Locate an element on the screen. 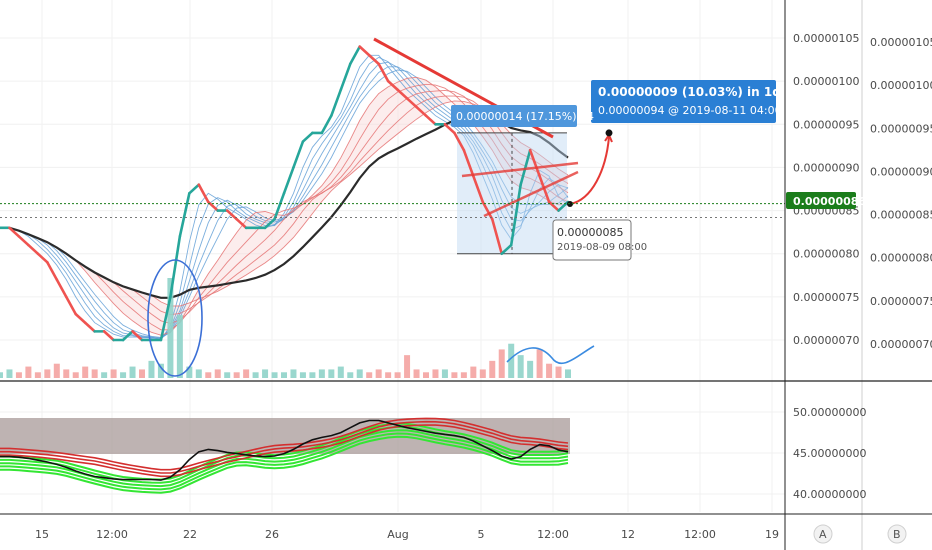 The image size is (932, 550). oscillator-line-green is located at coordinates (284, 454).